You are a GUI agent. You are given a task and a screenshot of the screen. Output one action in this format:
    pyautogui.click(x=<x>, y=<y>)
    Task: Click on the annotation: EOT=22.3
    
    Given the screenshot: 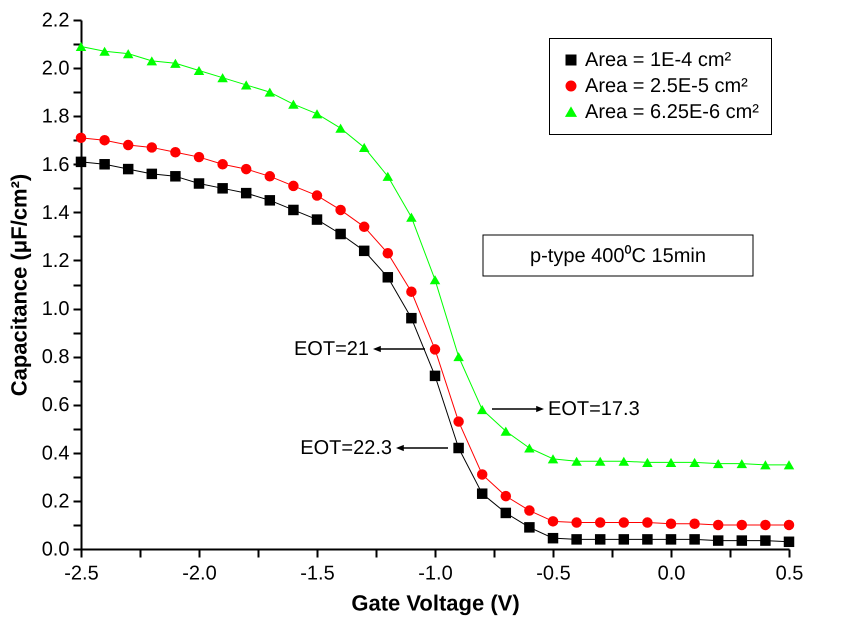 What is the action you would take?
    pyautogui.click(x=346, y=448)
    